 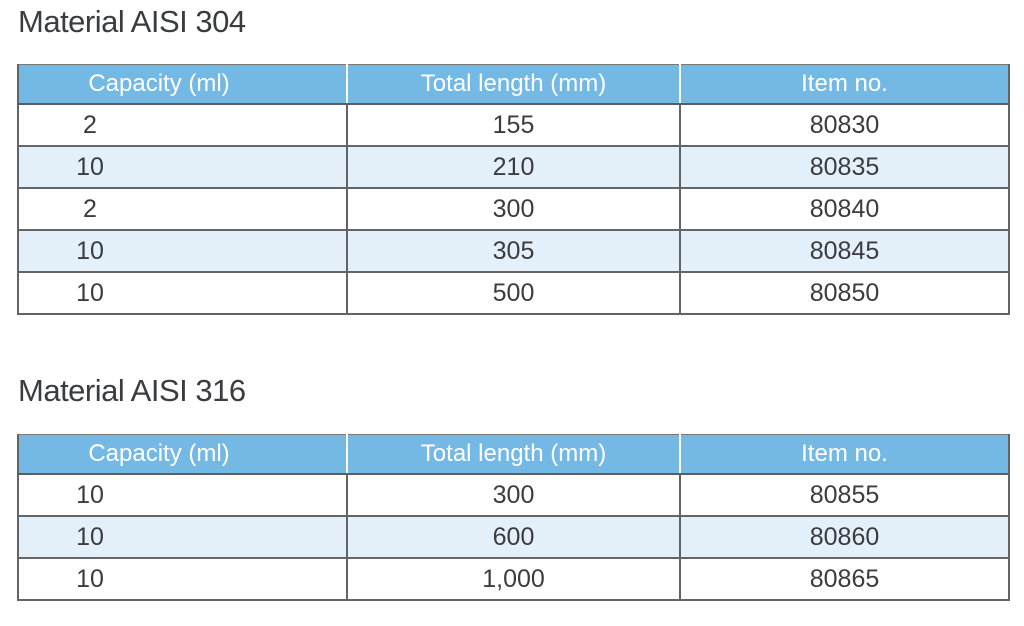 I want to click on item-no-cell: 80845, so click(x=844, y=251).